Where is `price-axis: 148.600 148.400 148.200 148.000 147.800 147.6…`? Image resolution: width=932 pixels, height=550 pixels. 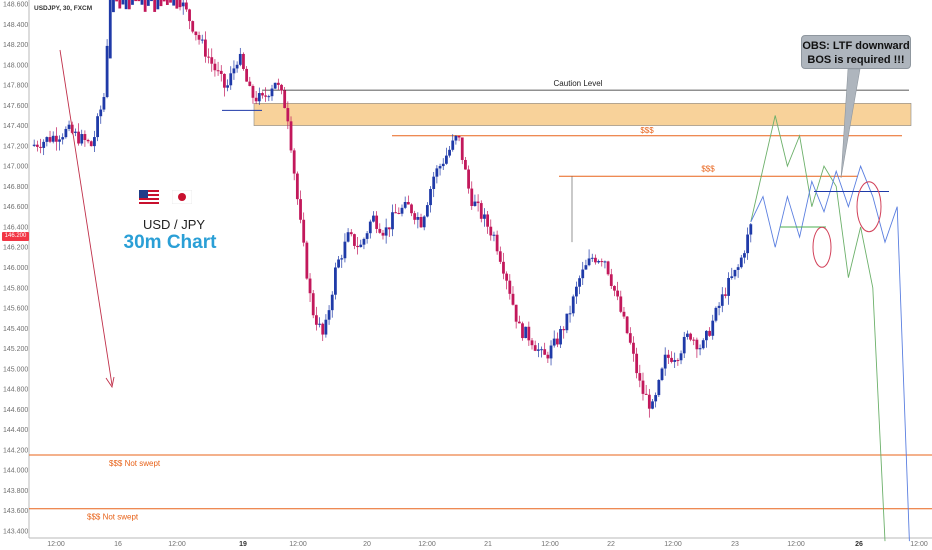
price-axis: 148.600 148.400 148.200 148.000 147.800 147.6… is located at coordinates (15, 269).